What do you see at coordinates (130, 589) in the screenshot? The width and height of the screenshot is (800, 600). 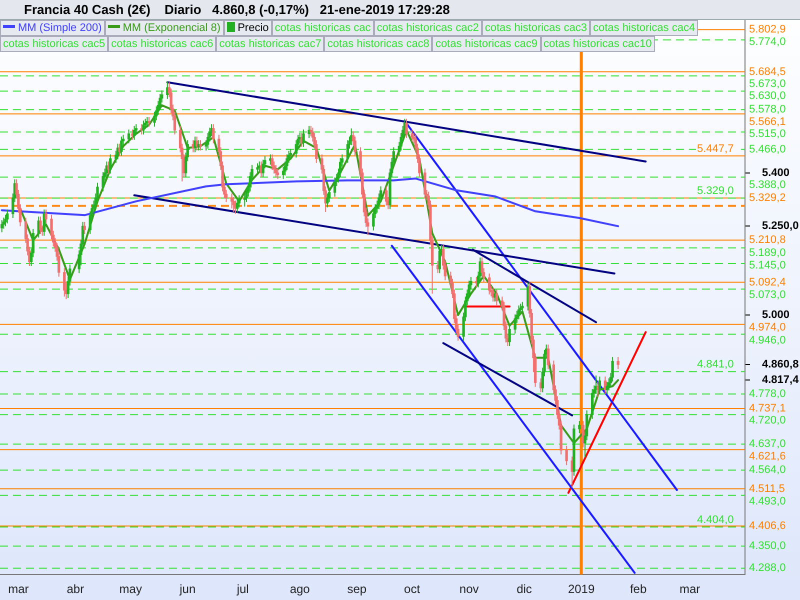 I see `x-tick-label: may` at bounding box center [130, 589].